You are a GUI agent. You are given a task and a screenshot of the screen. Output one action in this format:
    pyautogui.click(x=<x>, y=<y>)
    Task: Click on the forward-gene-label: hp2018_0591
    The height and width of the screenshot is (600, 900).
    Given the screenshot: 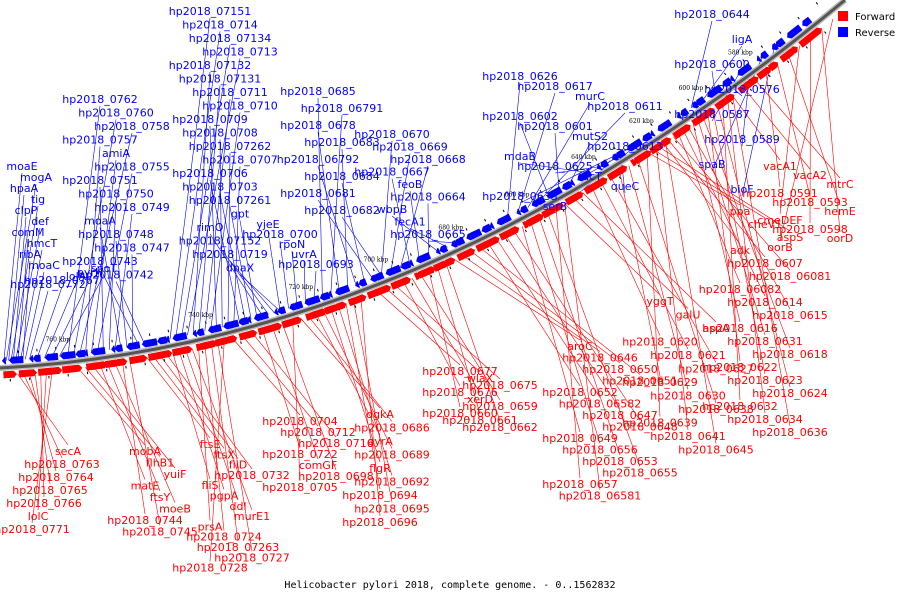 What is the action you would take?
    pyautogui.click(x=779, y=193)
    